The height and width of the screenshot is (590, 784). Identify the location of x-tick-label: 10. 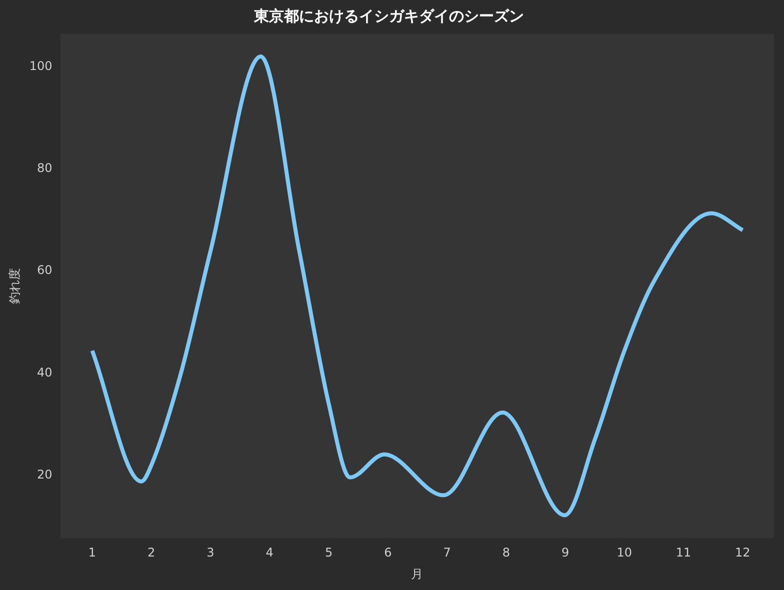
(624, 553).